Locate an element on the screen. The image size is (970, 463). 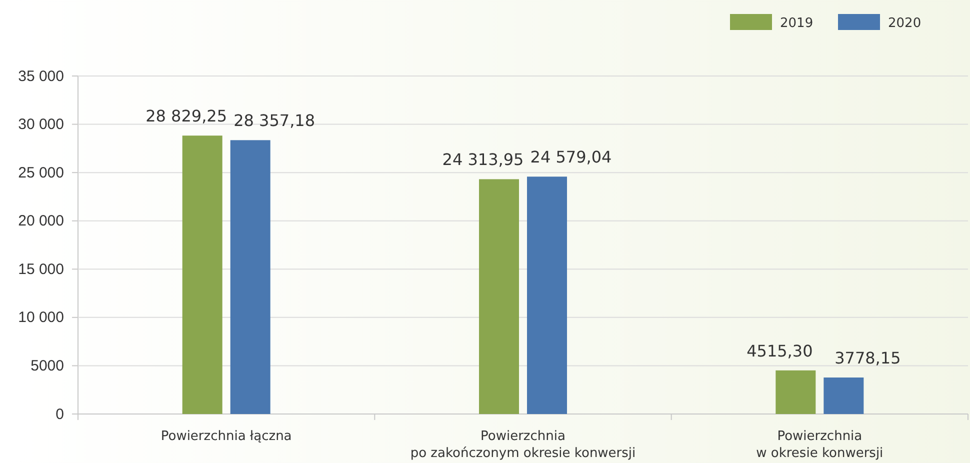
data-label: 28 829,25 is located at coordinates (187, 116).